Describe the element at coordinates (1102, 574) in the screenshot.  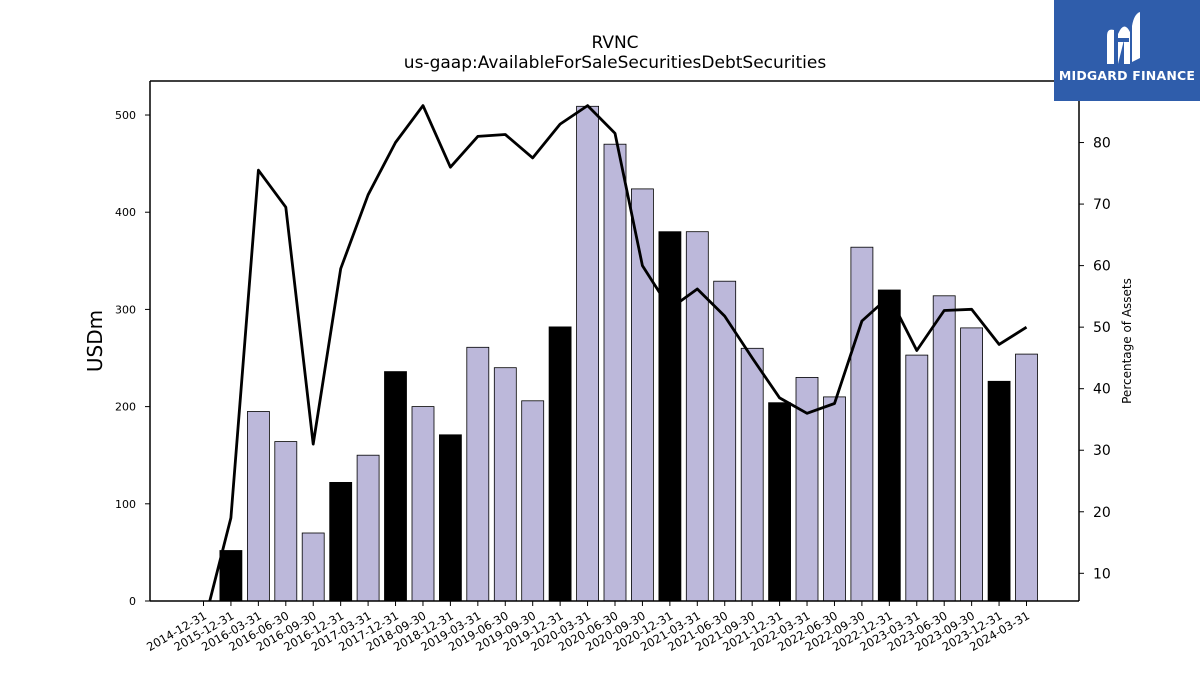
I see `y2-tick-label: 10` at that location.